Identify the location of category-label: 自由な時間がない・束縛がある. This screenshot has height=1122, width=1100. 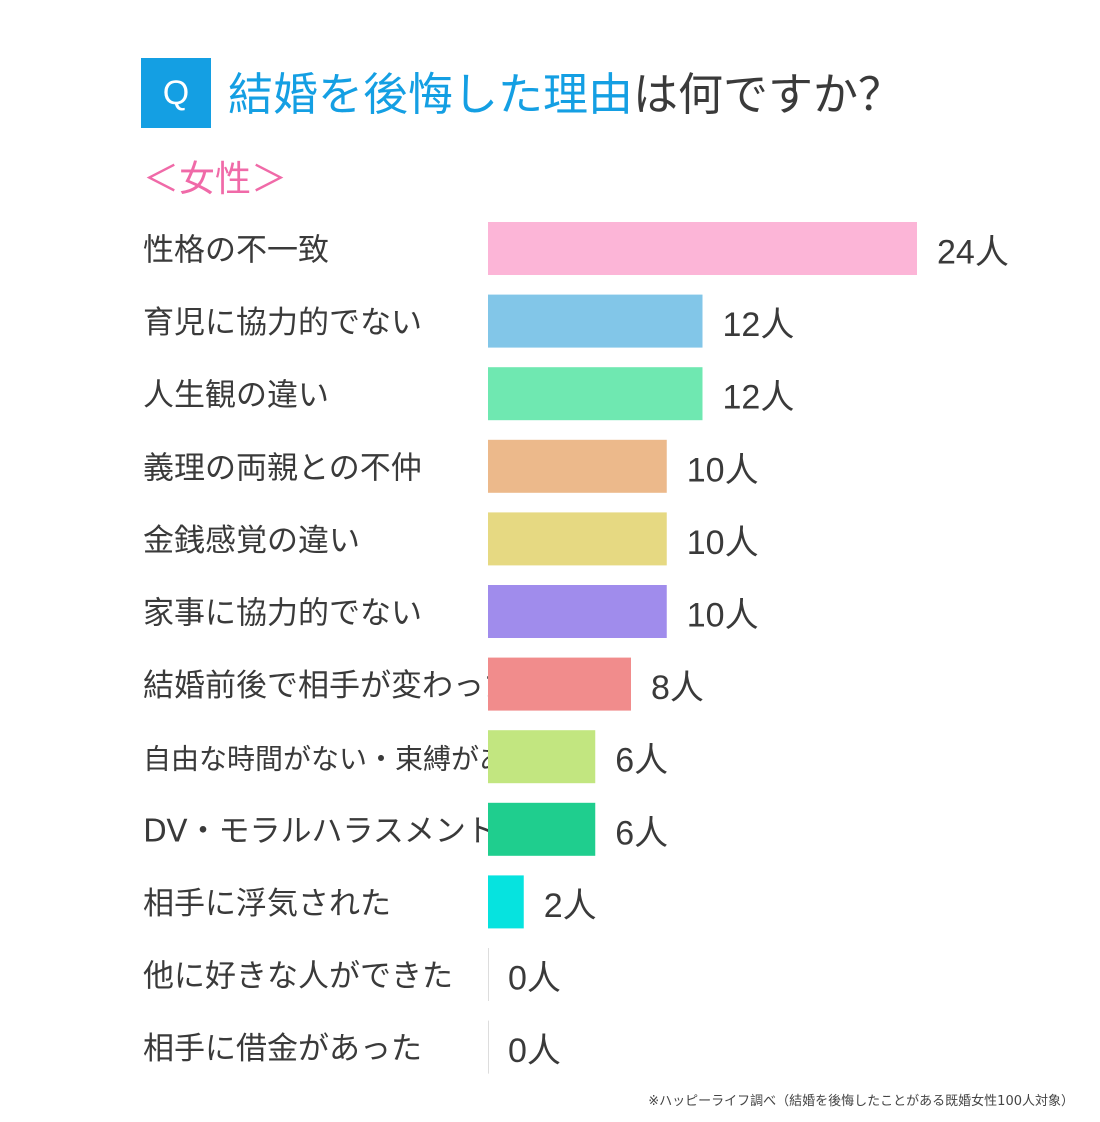
(339, 759).